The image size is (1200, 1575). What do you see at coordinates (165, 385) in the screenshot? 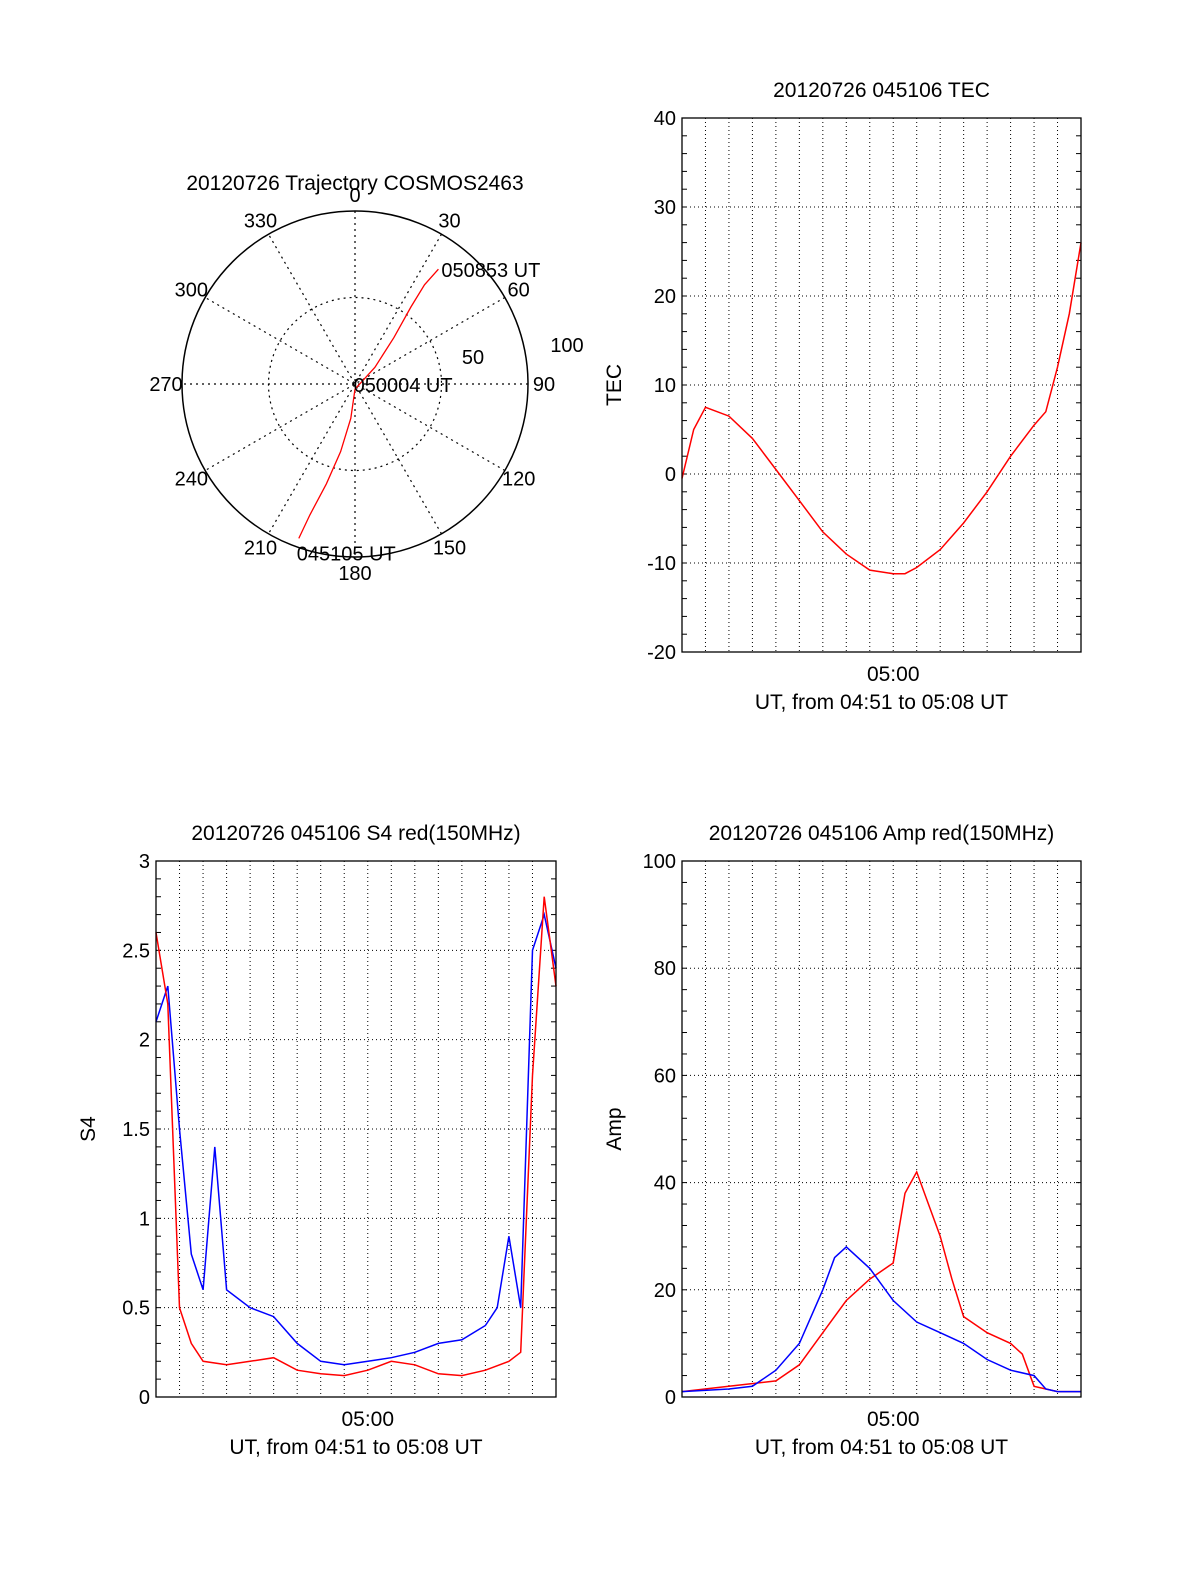
I see `azimuth-tick-label: 270` at bounding box center [165, 385].